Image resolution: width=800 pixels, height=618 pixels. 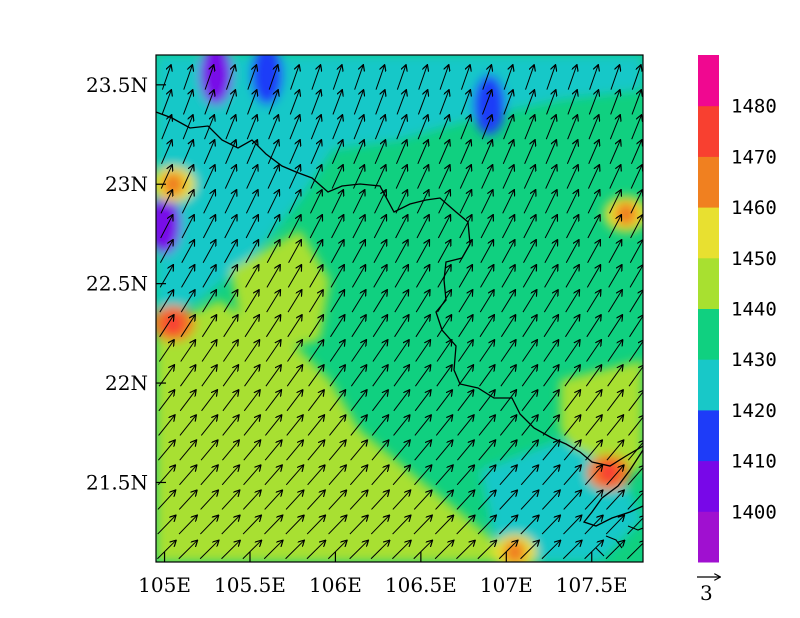 I want to click on x-tick-label: 106E, so click(x=335, y=585).